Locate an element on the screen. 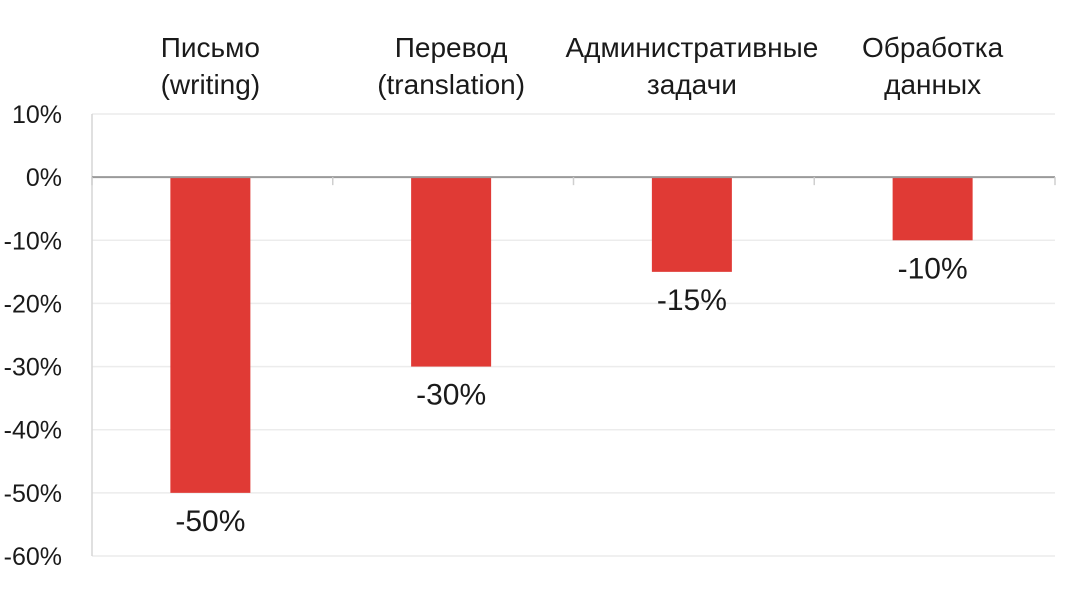 The width and height of the screenshot is (1078, 602). y-tick-label: -40% is located at coordinates (33, 431).